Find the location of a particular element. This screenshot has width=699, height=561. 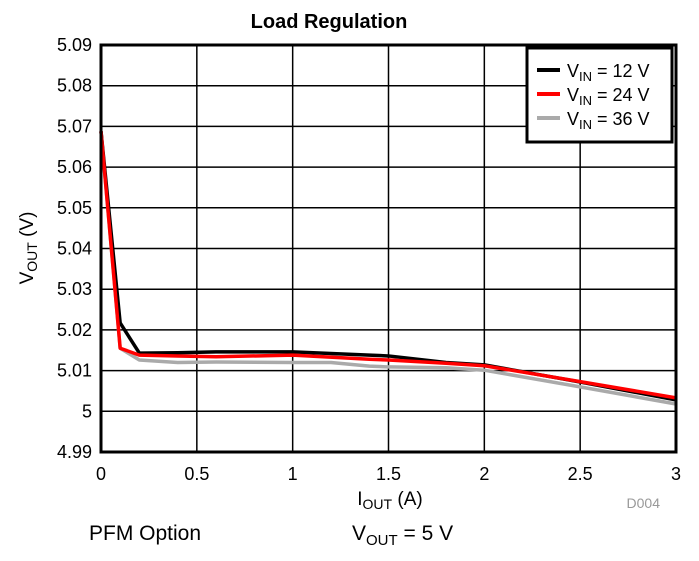

y-tick-label: 5.03 is located at coordinates (74, 289).